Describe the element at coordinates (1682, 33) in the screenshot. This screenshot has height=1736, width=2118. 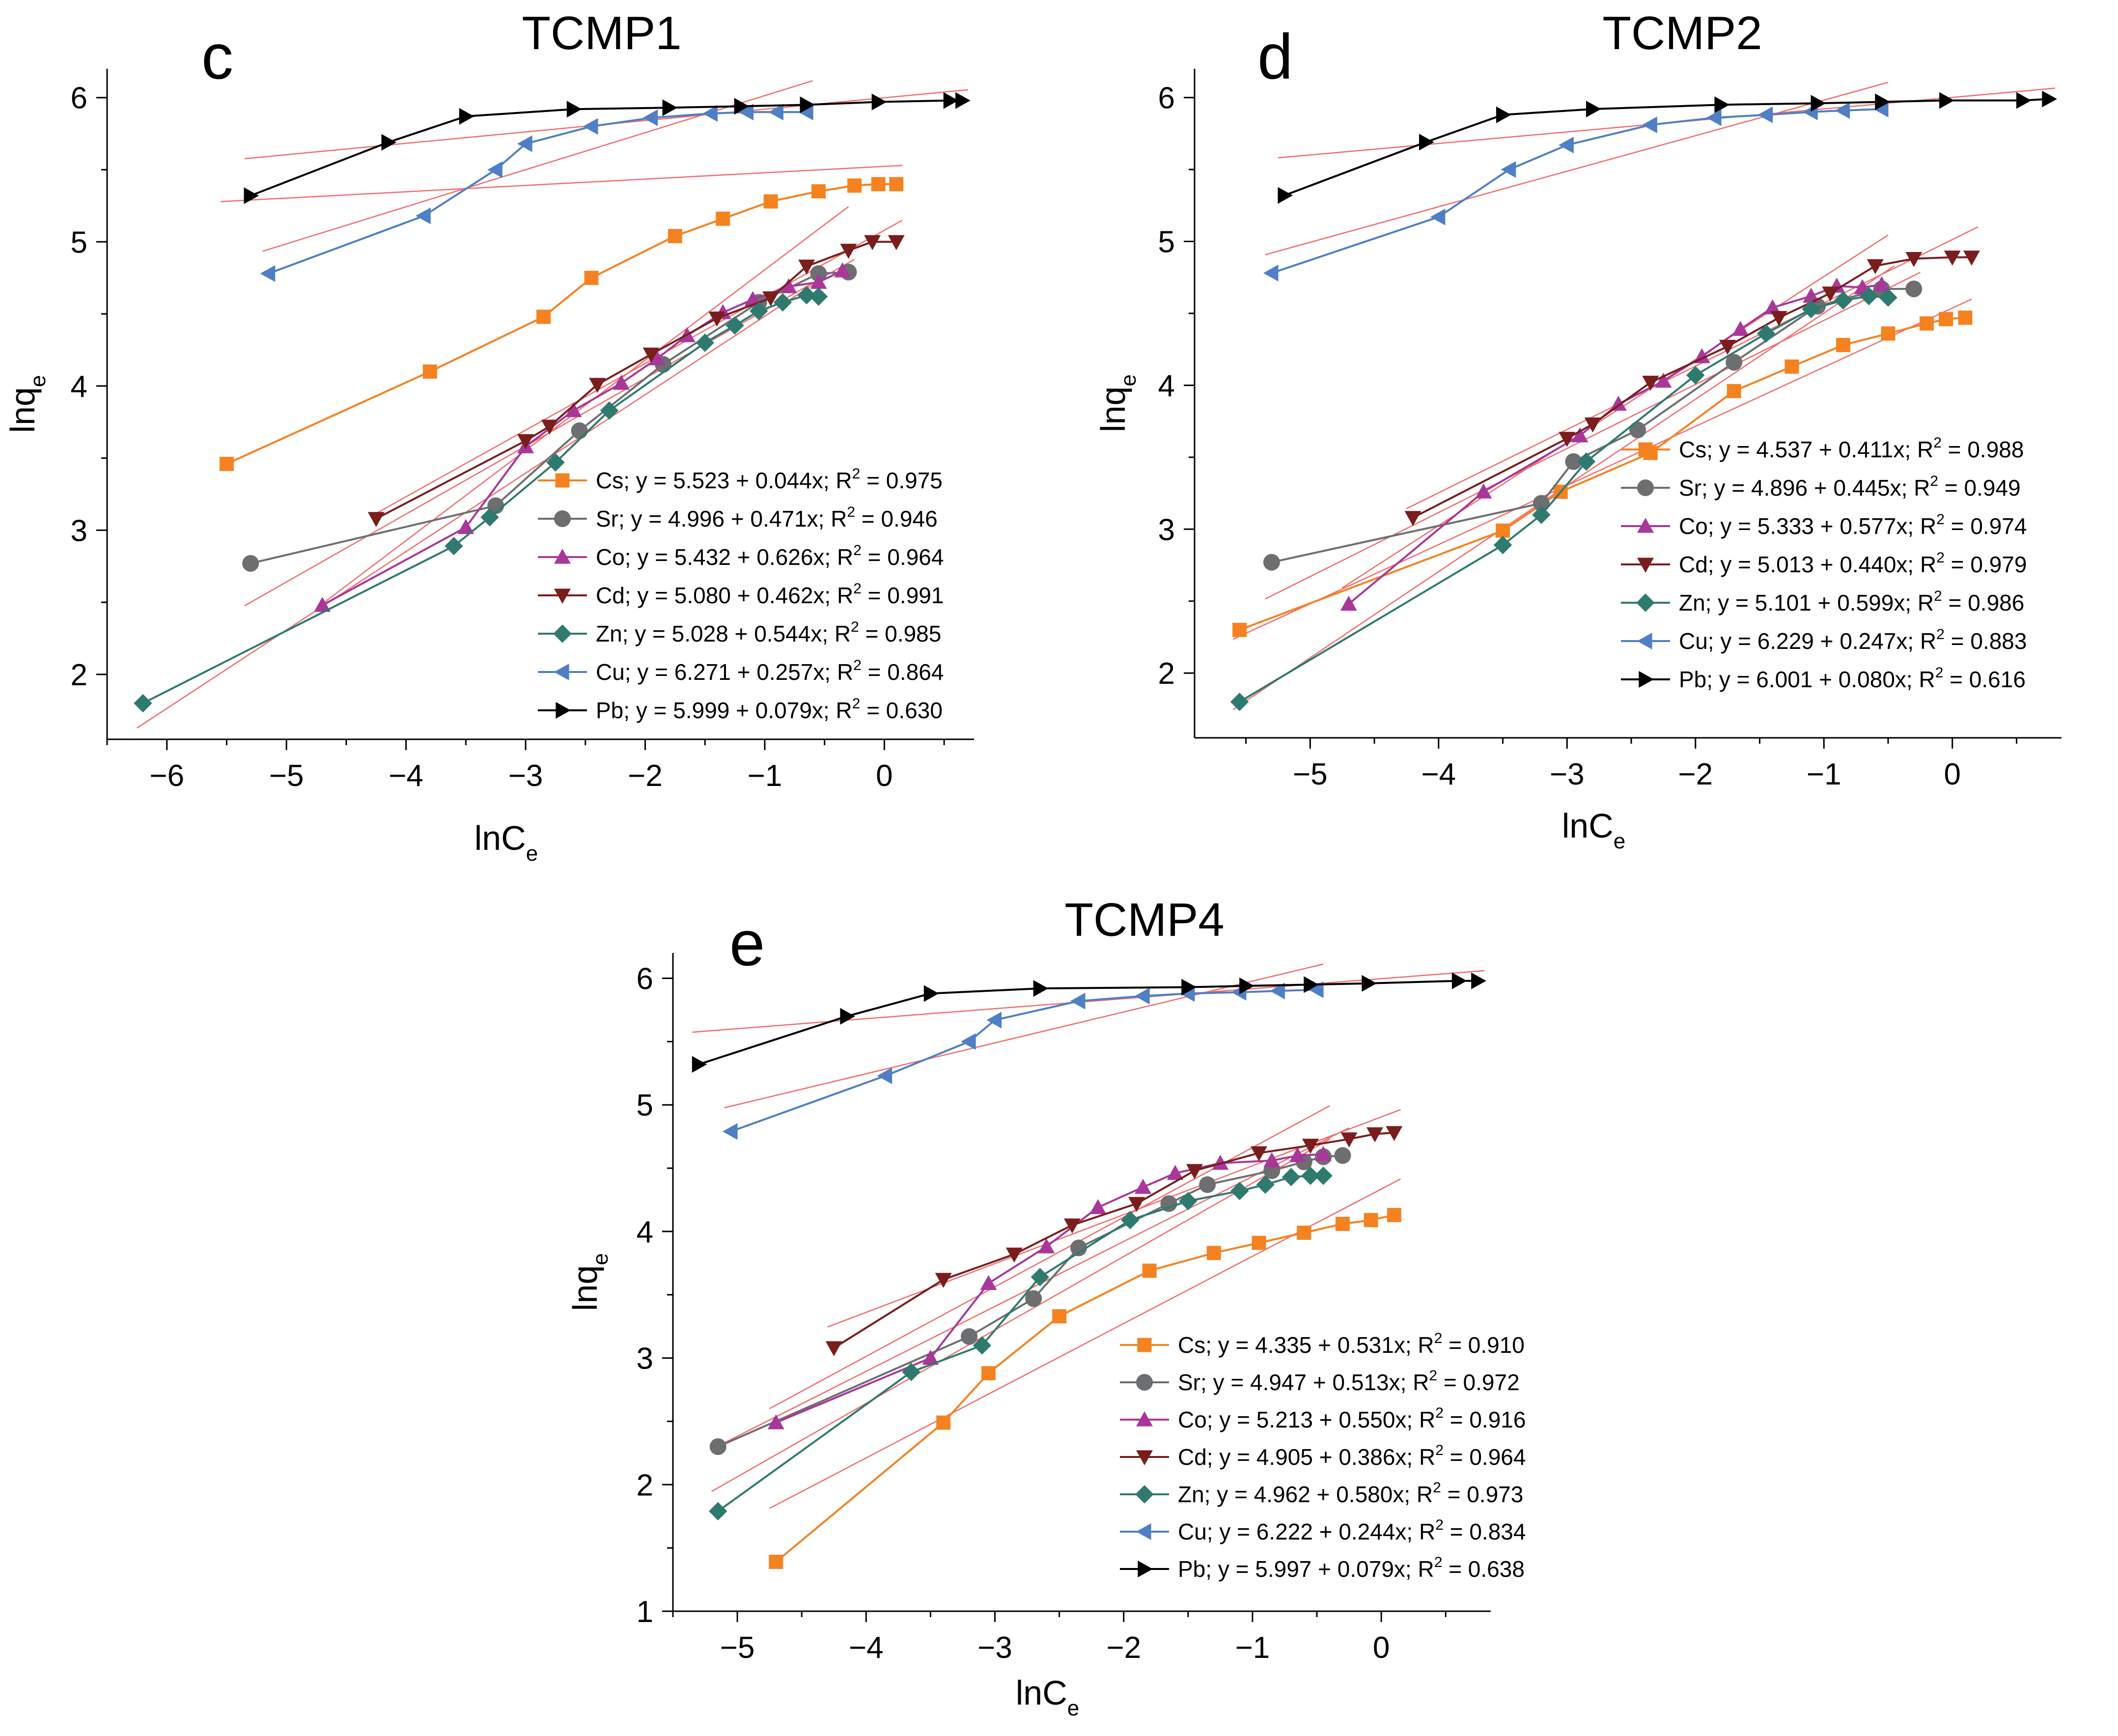
I see `chart-title: TCMP2` at that location.